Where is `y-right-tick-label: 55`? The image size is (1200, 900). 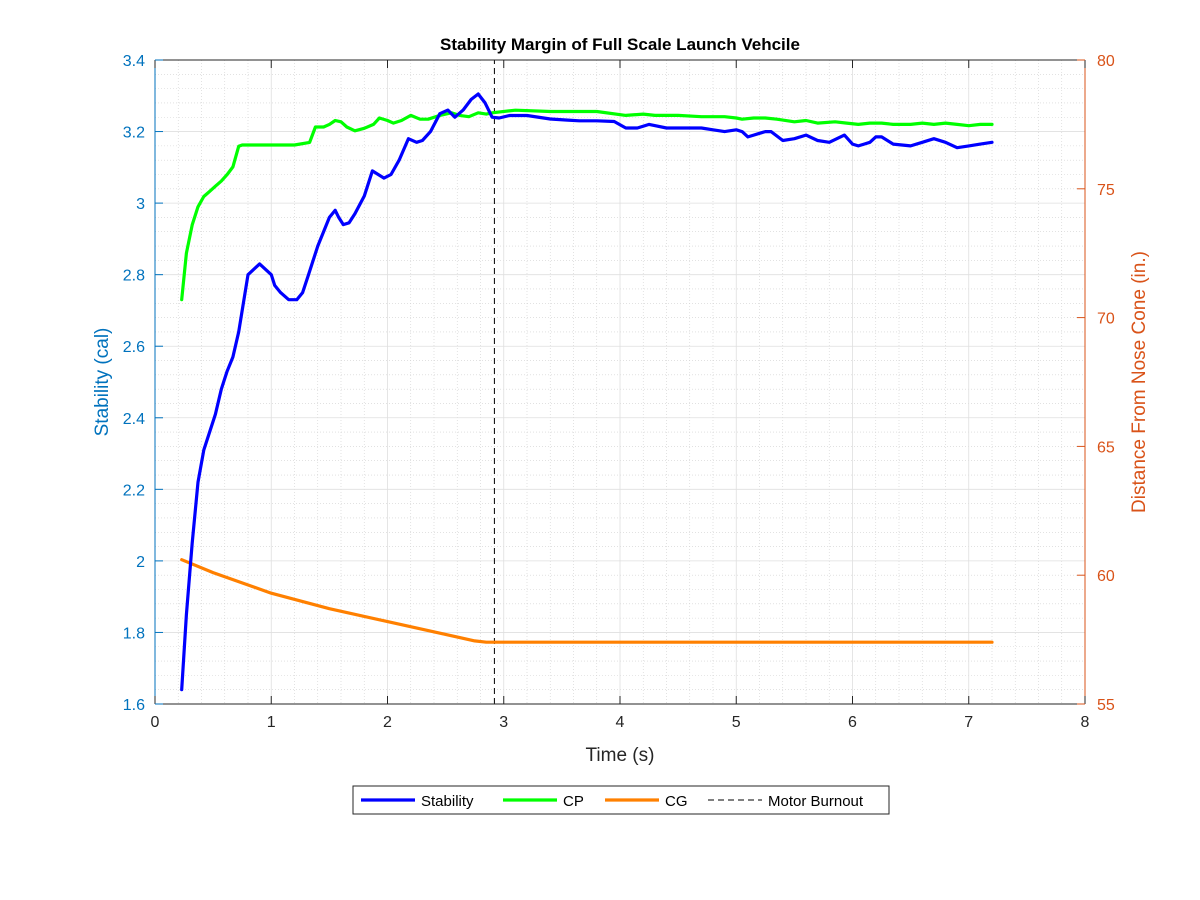
y-right-tick-label: 55 is located at coordinates (1106, 705).